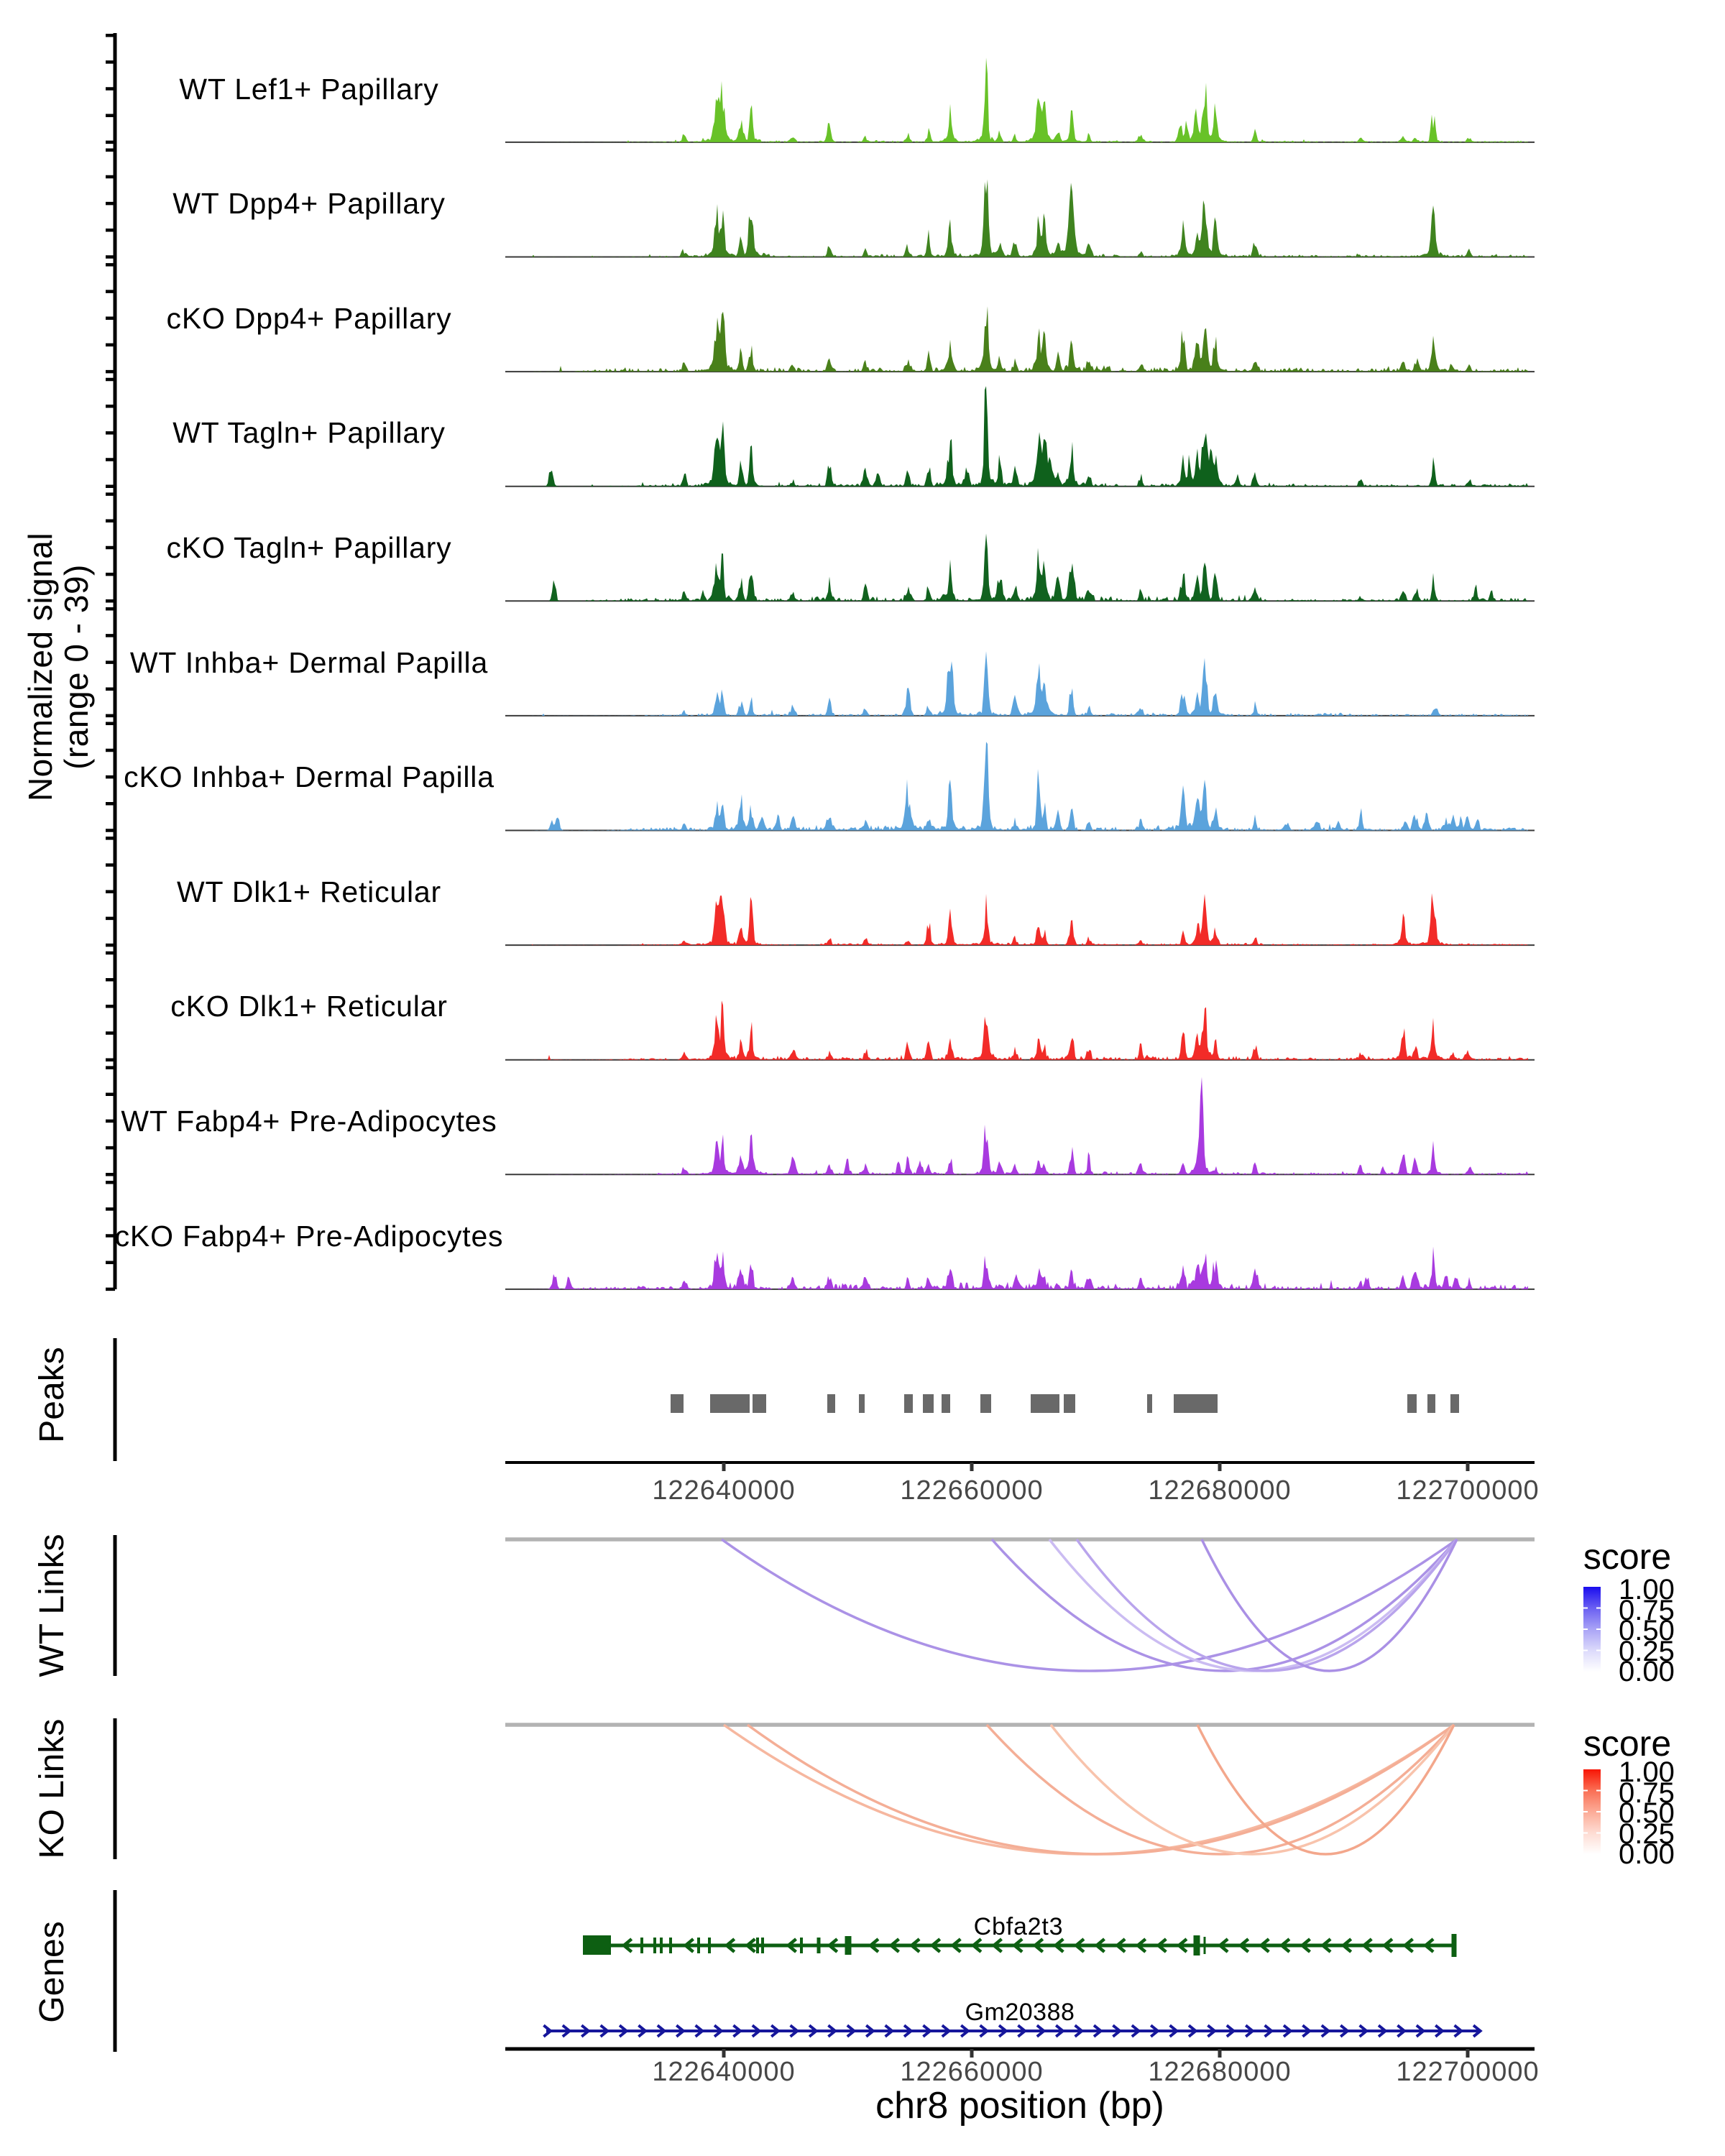 Image resolution: width=1725 pixels, height=2156 pixels. I want to click on svg-text: KO Links, so click(52, 1789).